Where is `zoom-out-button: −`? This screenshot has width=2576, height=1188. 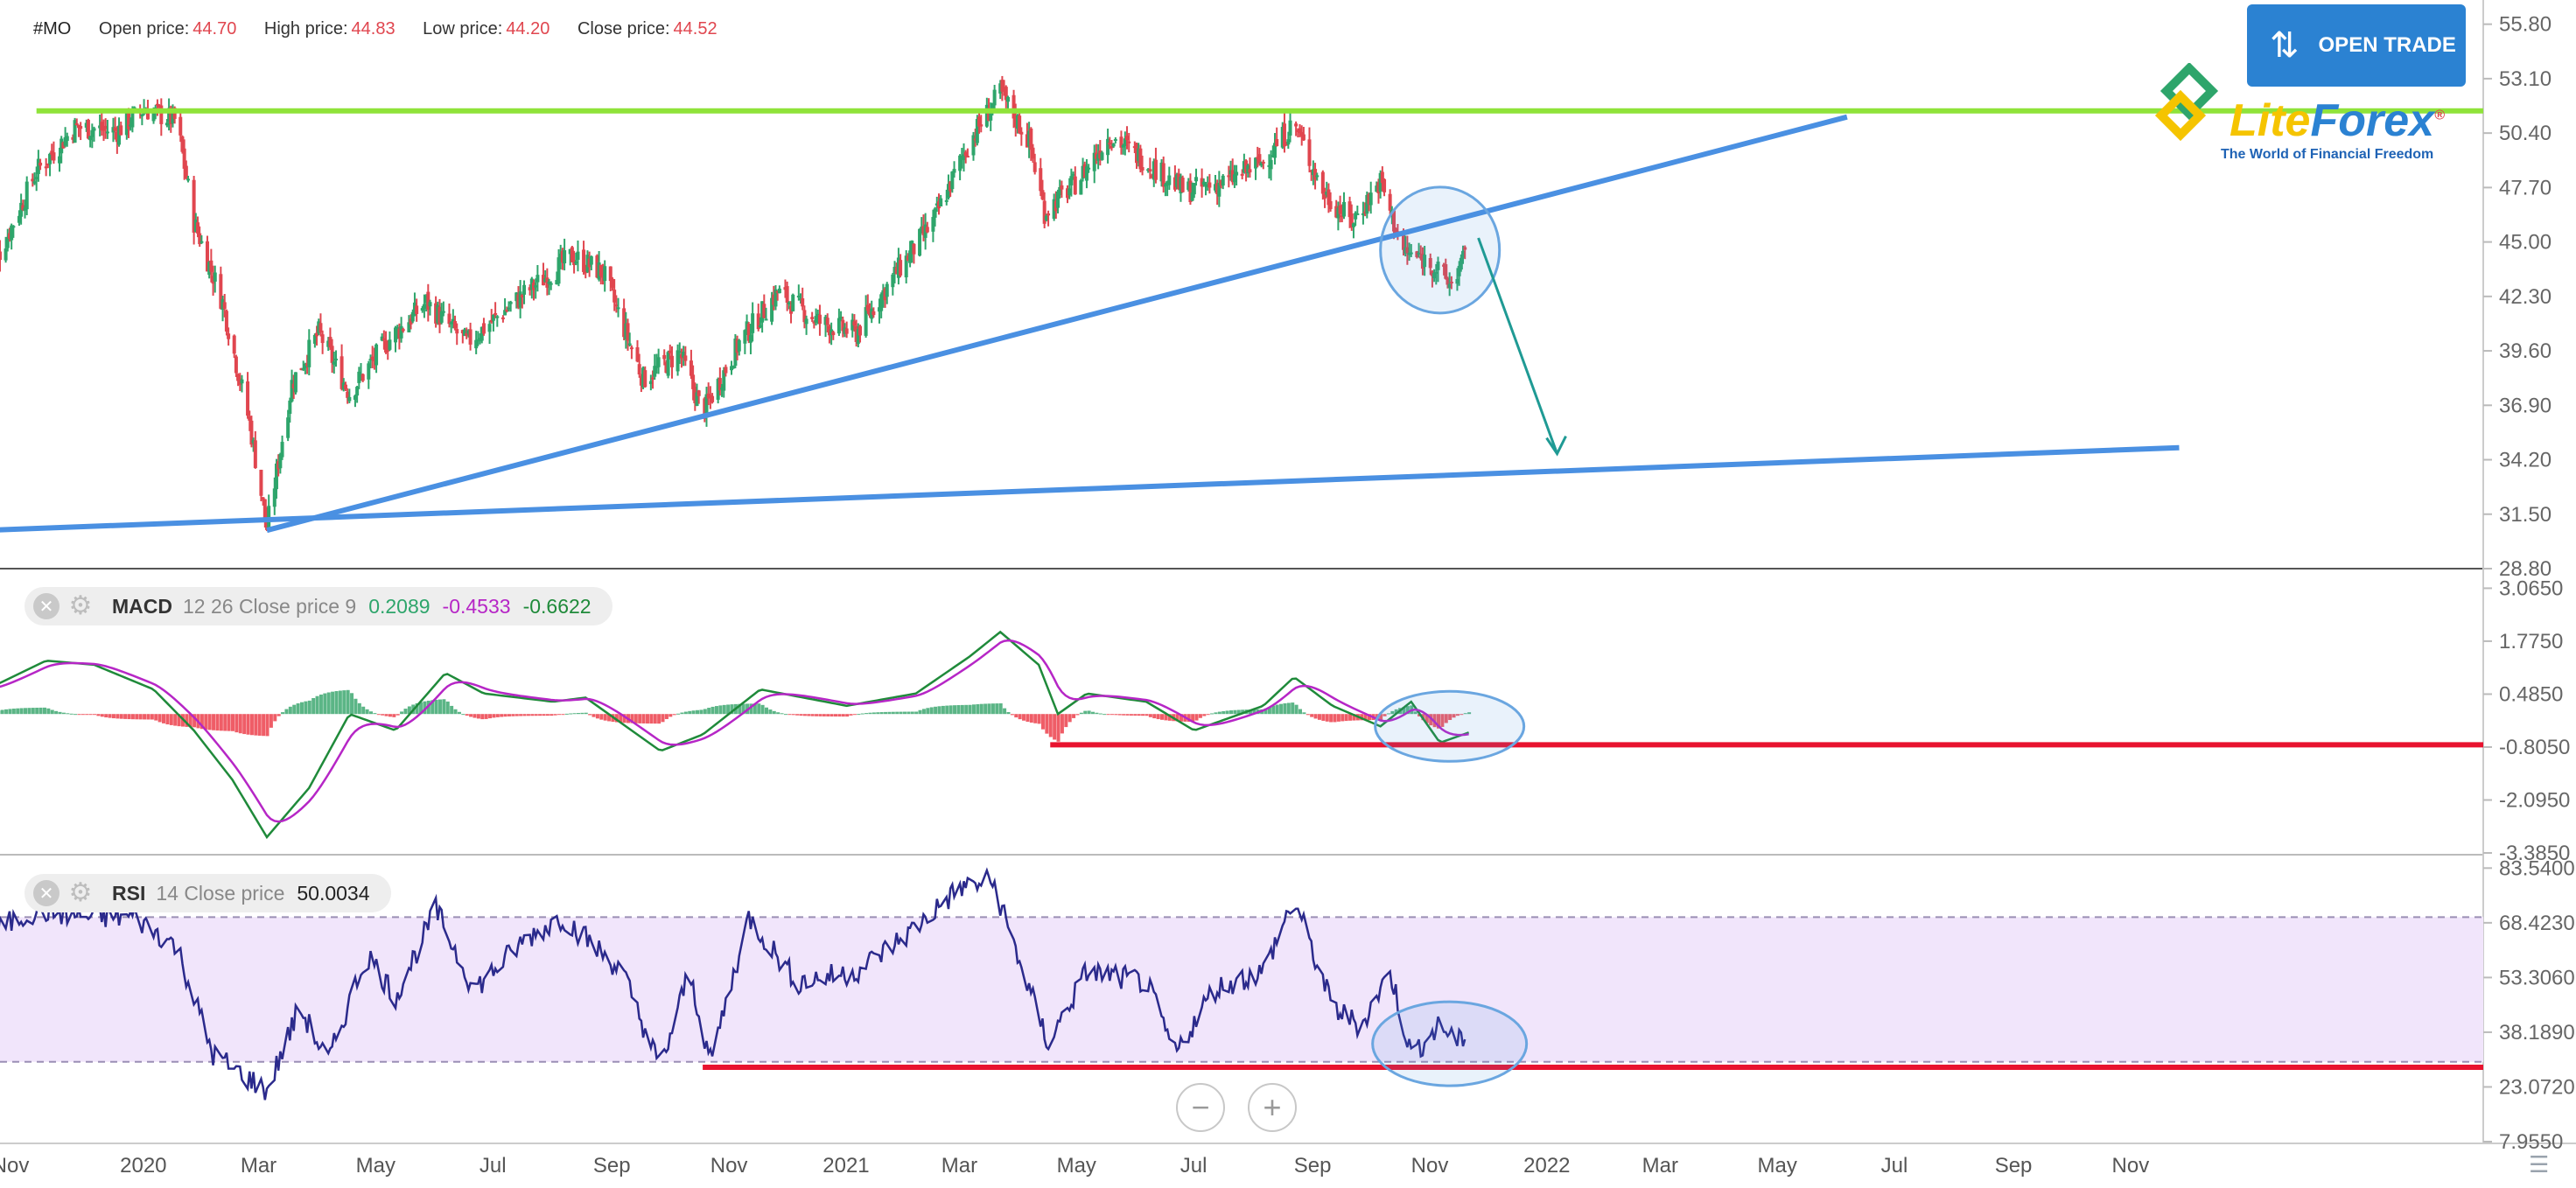
zoom-out-button: − is located at coordinates (1200, 1107).